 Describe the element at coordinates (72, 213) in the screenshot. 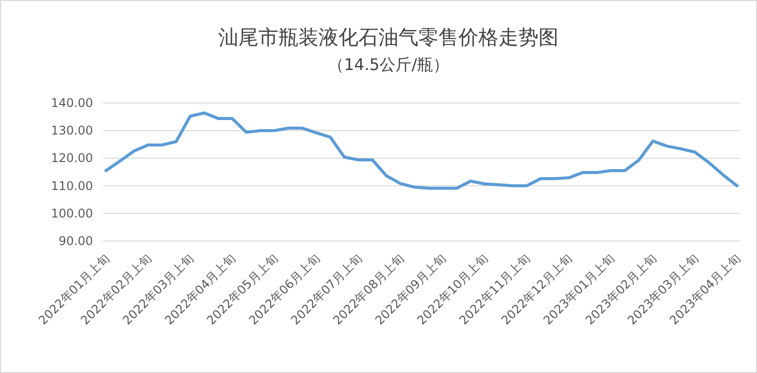

I see `y-tick-label: 100.00` at that location.